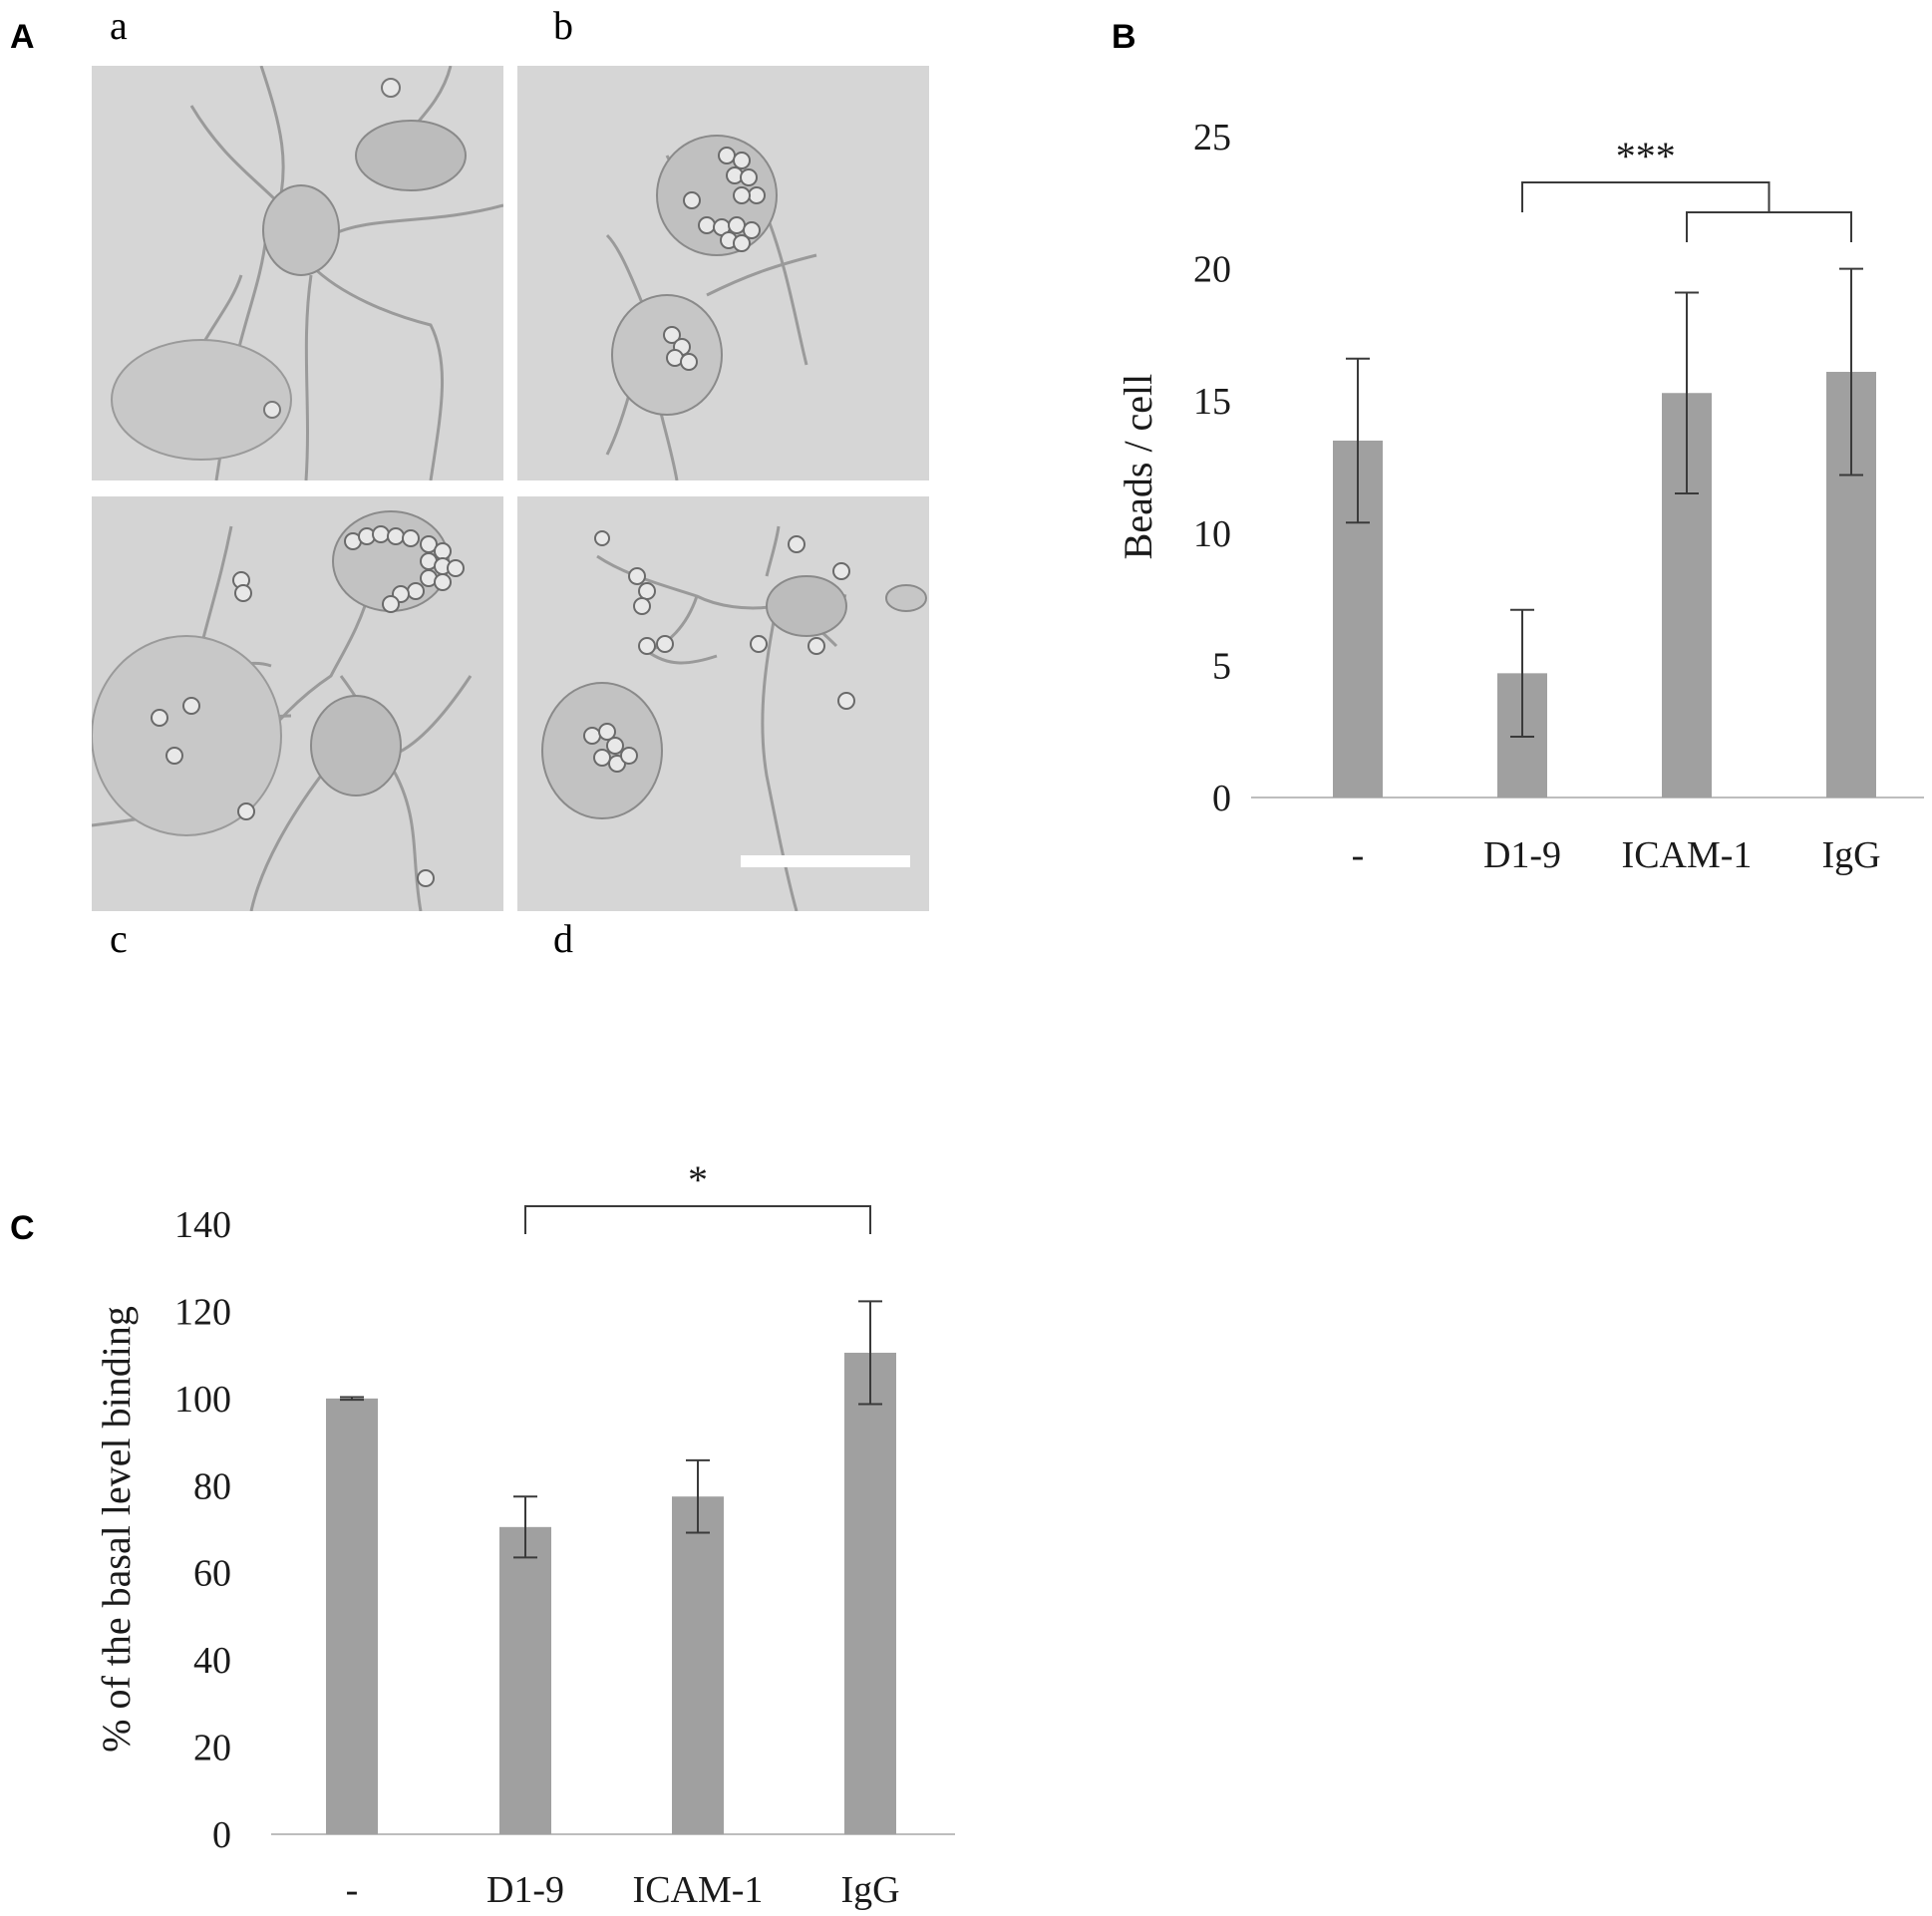 The image size is (1932, 1916). I want to click on chart-b-category-label: ICAM-1, so click(1687, 855).